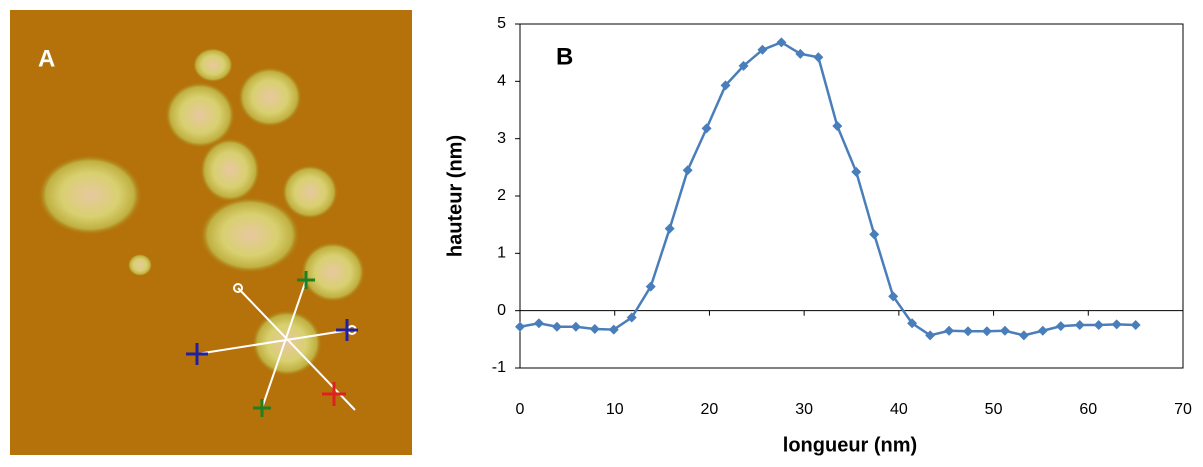 This screenshot has width=1203, height=467. Describe the element at coordinates (850, 445) in the screenshot. I see `x-axis-title: longueur (nm)` at that location.